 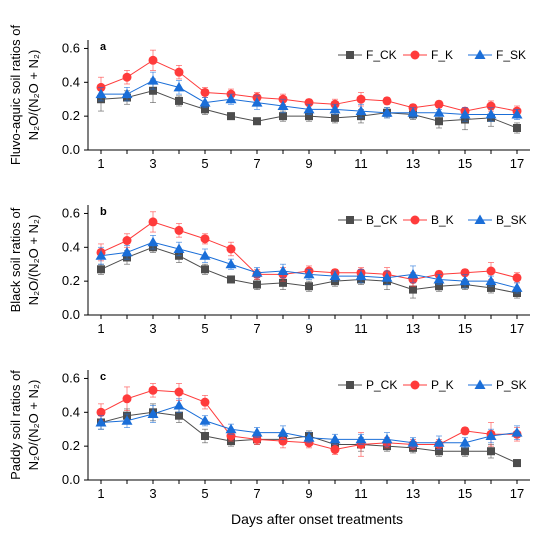 I want to click on y-axis-title-formula: N₂O/(N₂O + N₂), so click(x=33, y=260).